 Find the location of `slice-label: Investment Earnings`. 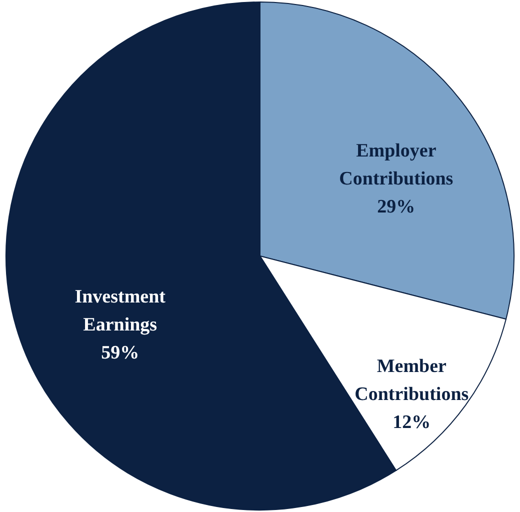

slice-label: Investment Earnings is located at coordinates (120, 311).